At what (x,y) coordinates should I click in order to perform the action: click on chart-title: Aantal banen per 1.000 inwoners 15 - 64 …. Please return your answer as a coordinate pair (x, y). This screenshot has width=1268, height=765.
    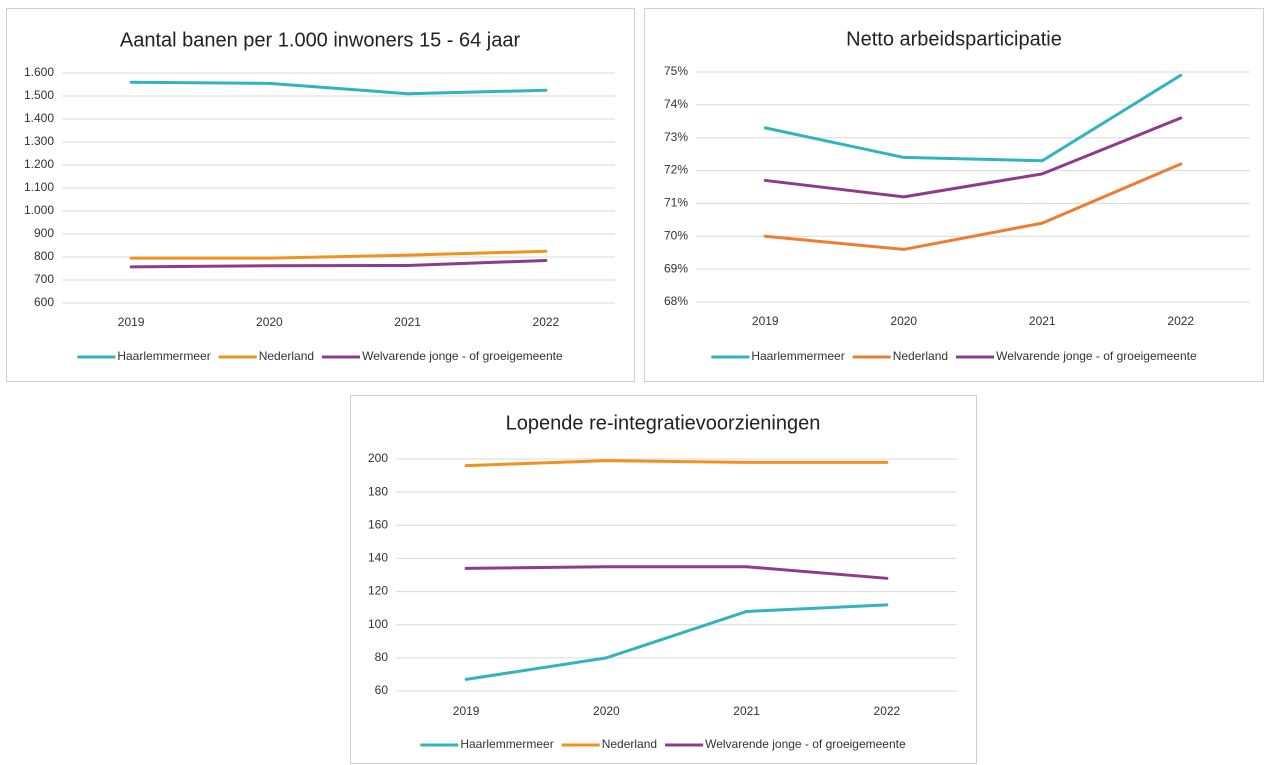
    Looking at the image, I should click on (320, 40).